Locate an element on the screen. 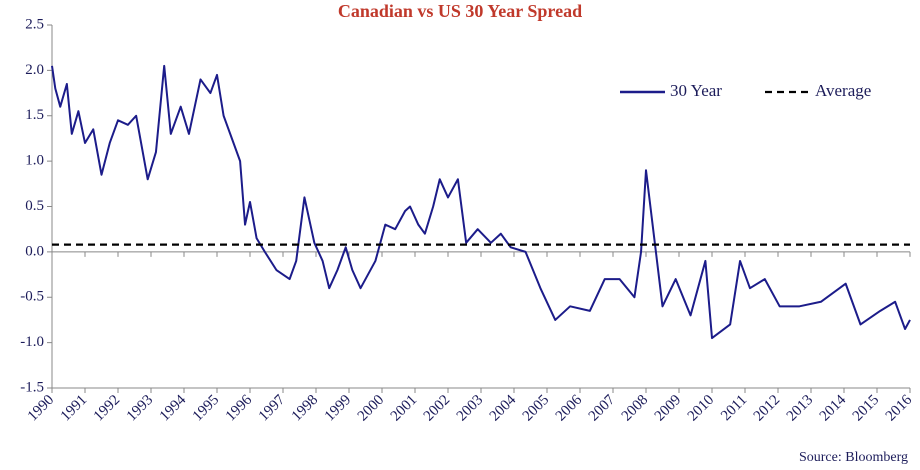 Image resolution: width=920 pixels, height=470 pixels. x-tick-label: 2003 is located at coordinates (470, 408).